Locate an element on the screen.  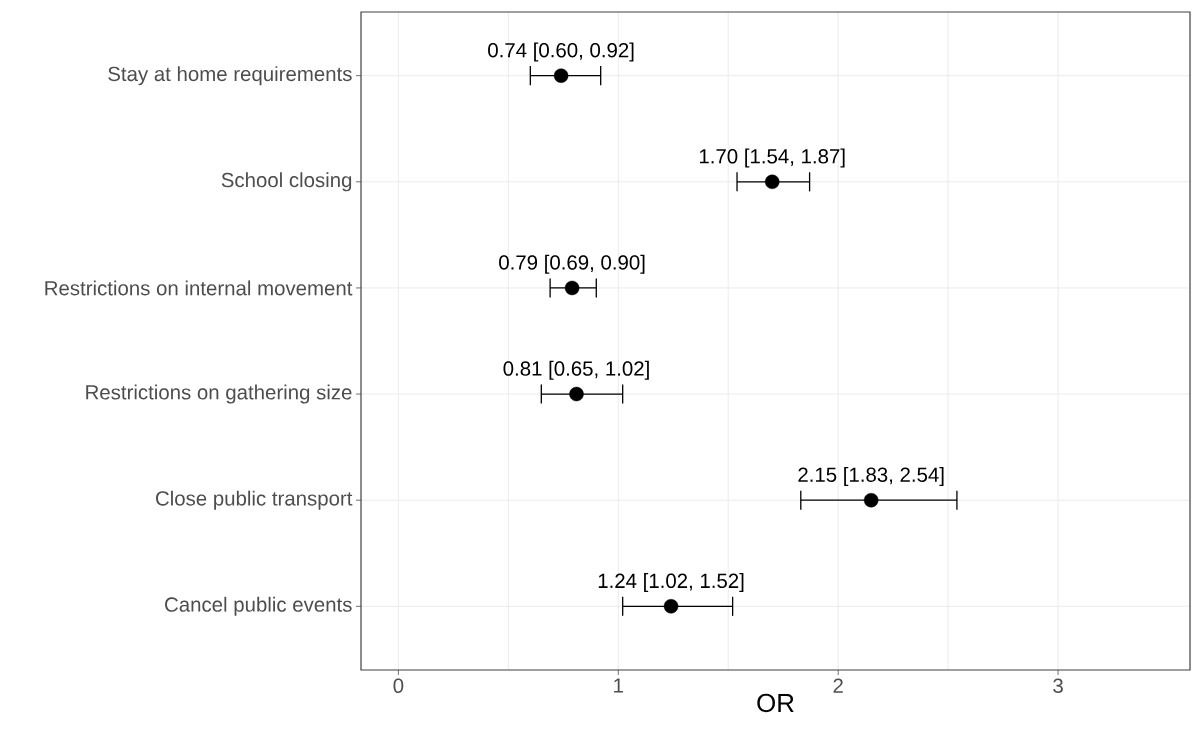
data-label: 1.70 [1.54, 1.87] is located at coordinates (772, 158).